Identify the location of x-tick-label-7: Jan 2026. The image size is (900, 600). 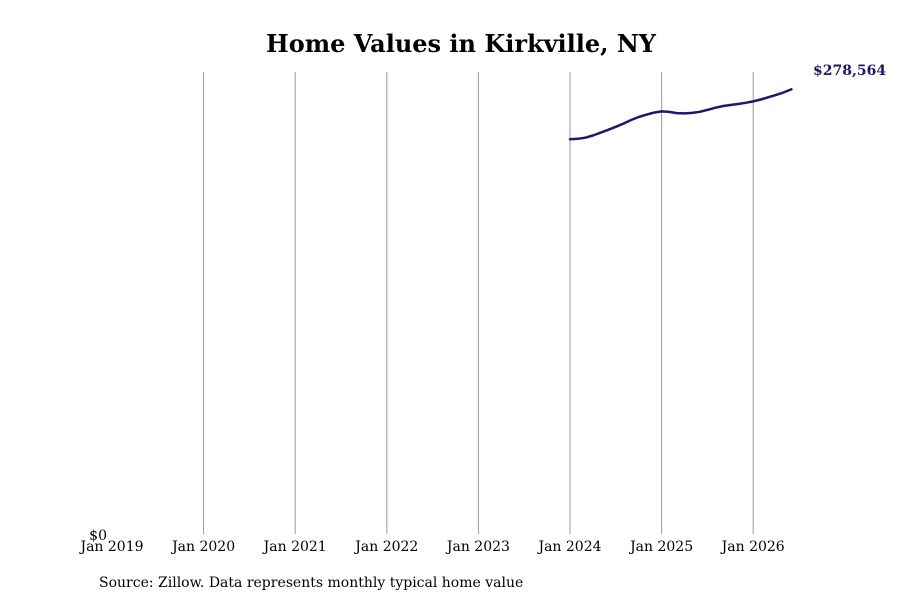
(752, 547).